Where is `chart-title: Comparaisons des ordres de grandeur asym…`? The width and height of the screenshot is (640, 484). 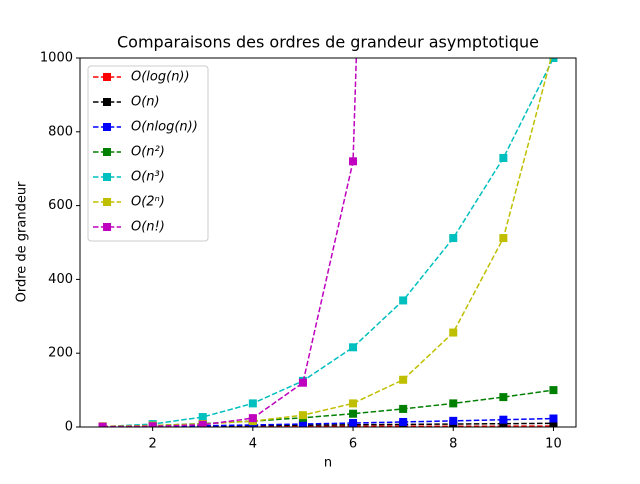 chart-title: Comparaisons des ordres de grandeur asym… is located at coordinates (328, 42).